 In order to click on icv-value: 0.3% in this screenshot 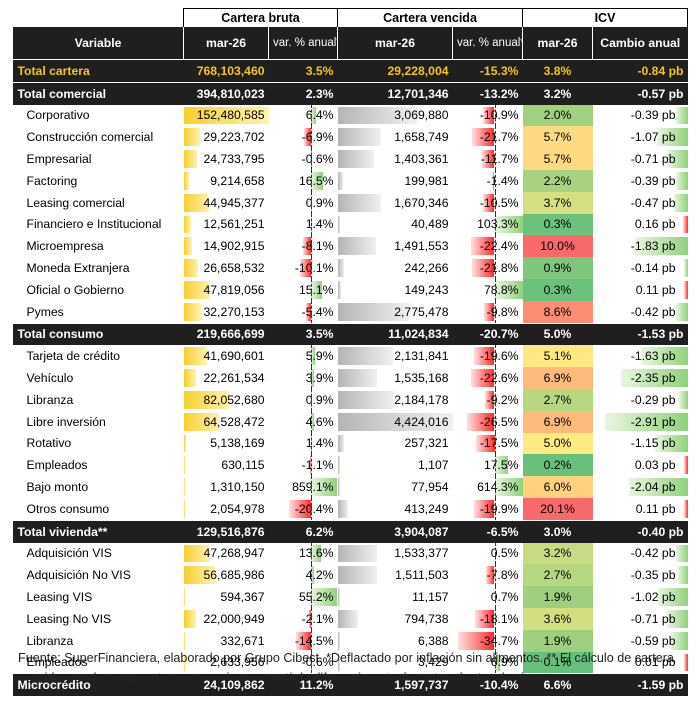, I will do `click(557, 224)`.